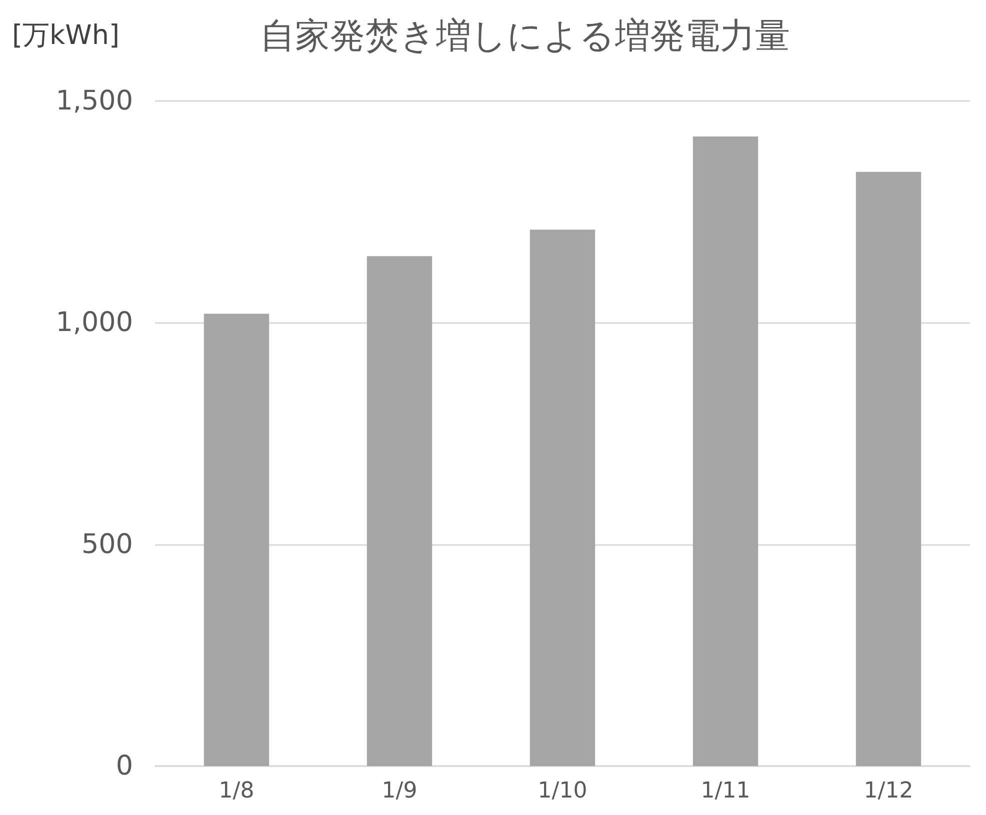 The width and height of the screenshot is (986, 815). I want to click on y-tick-label: 500, so click(107, 544).